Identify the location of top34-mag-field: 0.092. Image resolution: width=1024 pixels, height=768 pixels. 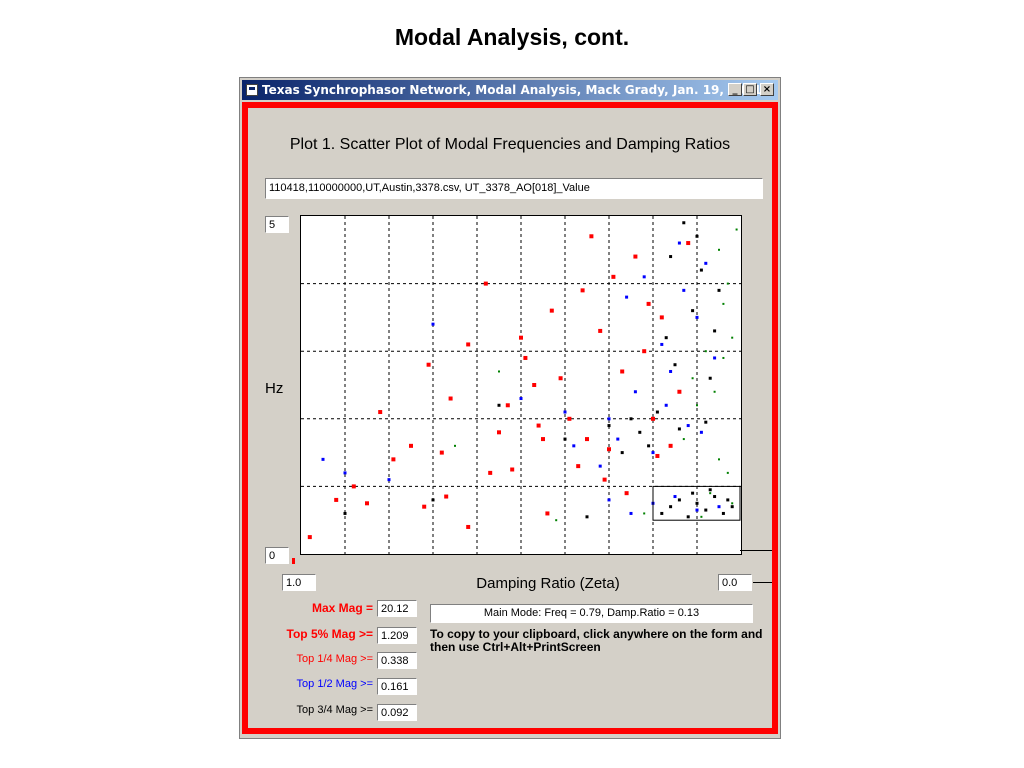
(397, 712).